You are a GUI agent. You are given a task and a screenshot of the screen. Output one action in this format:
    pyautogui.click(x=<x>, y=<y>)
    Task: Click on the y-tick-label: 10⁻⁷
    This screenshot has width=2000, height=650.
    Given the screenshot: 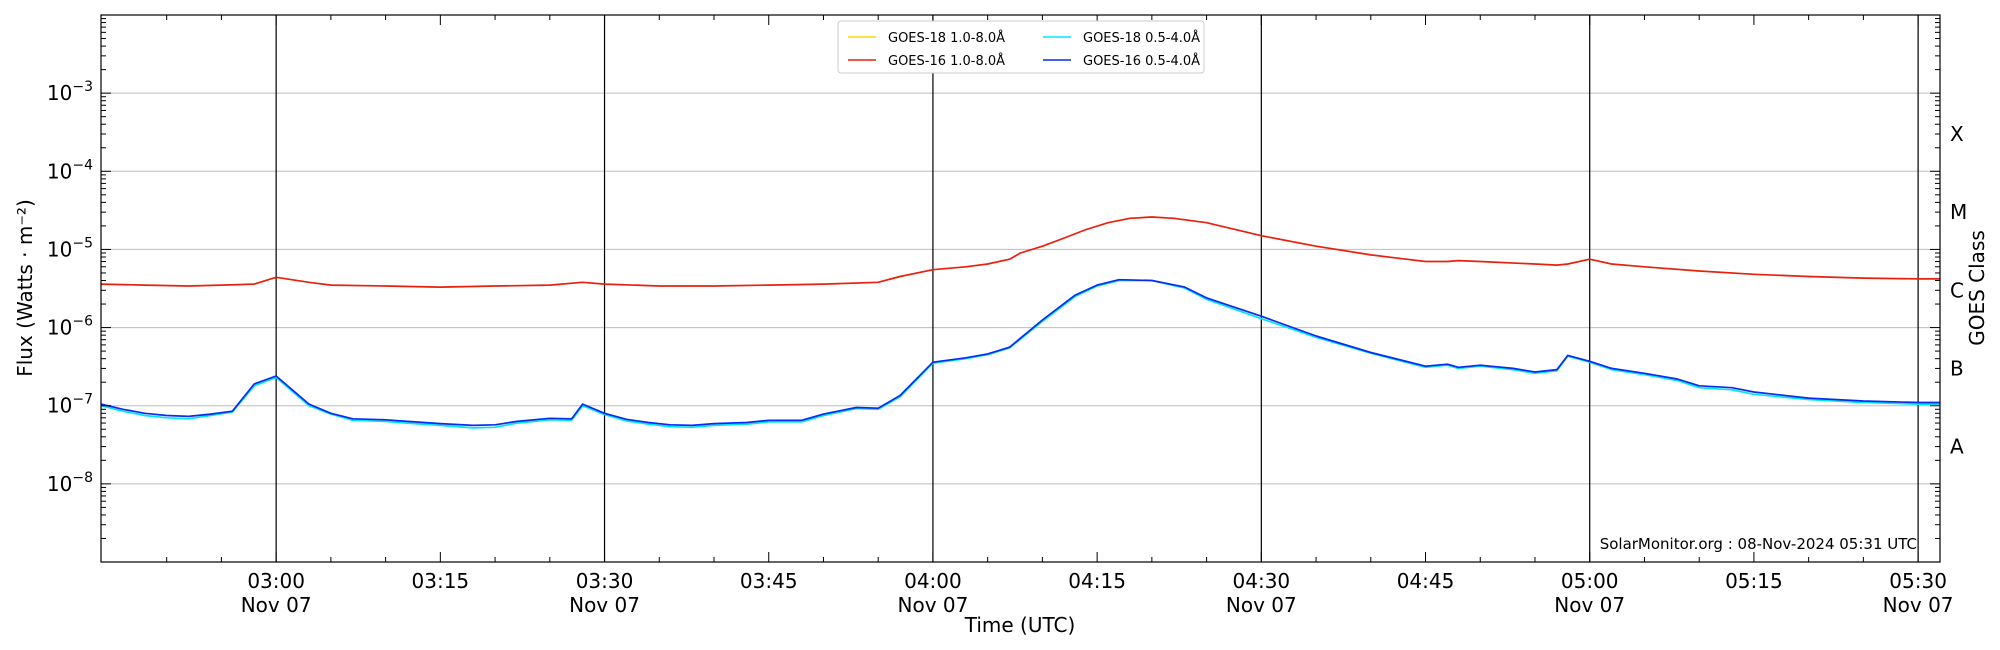 What is the action you would take?
    pyautogui.click(x=70, y=405)
    